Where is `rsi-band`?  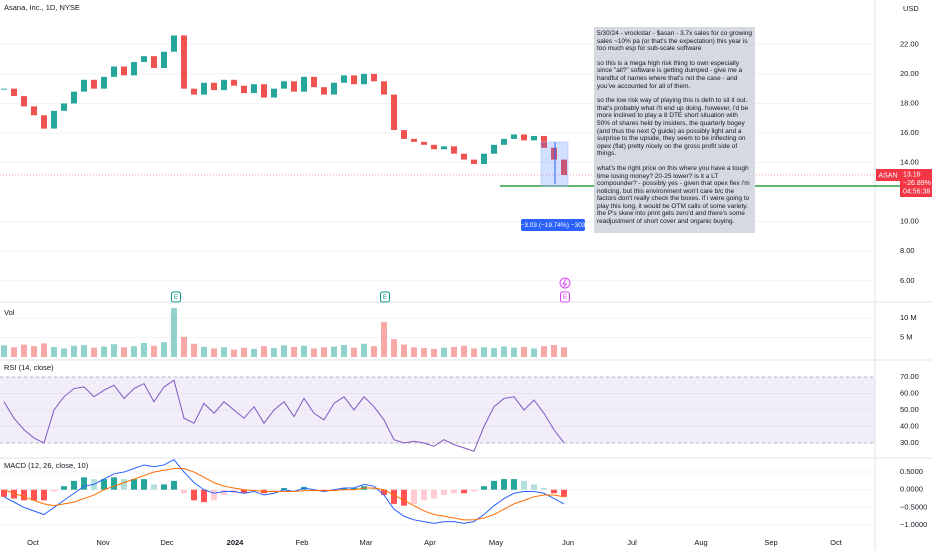 rsi-band is located at coordinates (437, 410).